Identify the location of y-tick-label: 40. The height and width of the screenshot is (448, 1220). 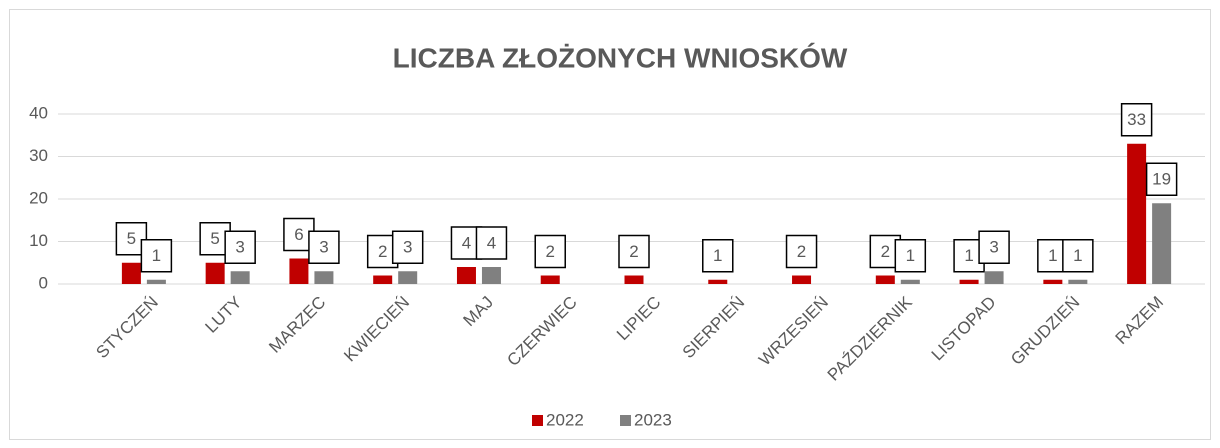
(38, 112).